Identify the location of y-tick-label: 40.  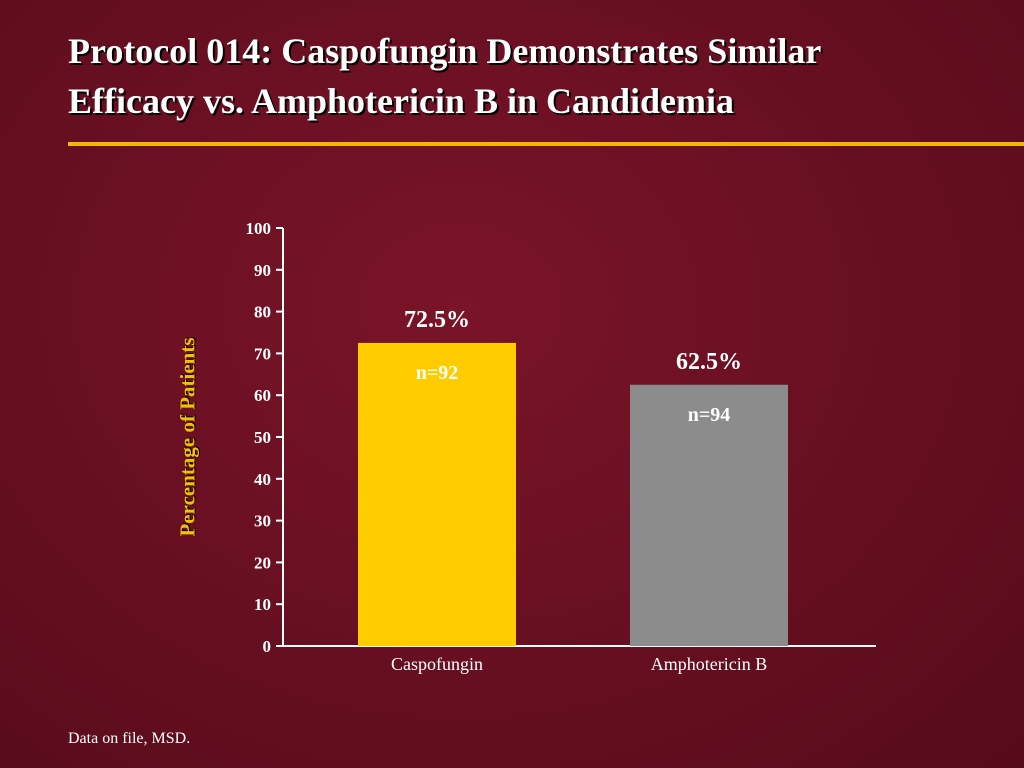
(262, 479).